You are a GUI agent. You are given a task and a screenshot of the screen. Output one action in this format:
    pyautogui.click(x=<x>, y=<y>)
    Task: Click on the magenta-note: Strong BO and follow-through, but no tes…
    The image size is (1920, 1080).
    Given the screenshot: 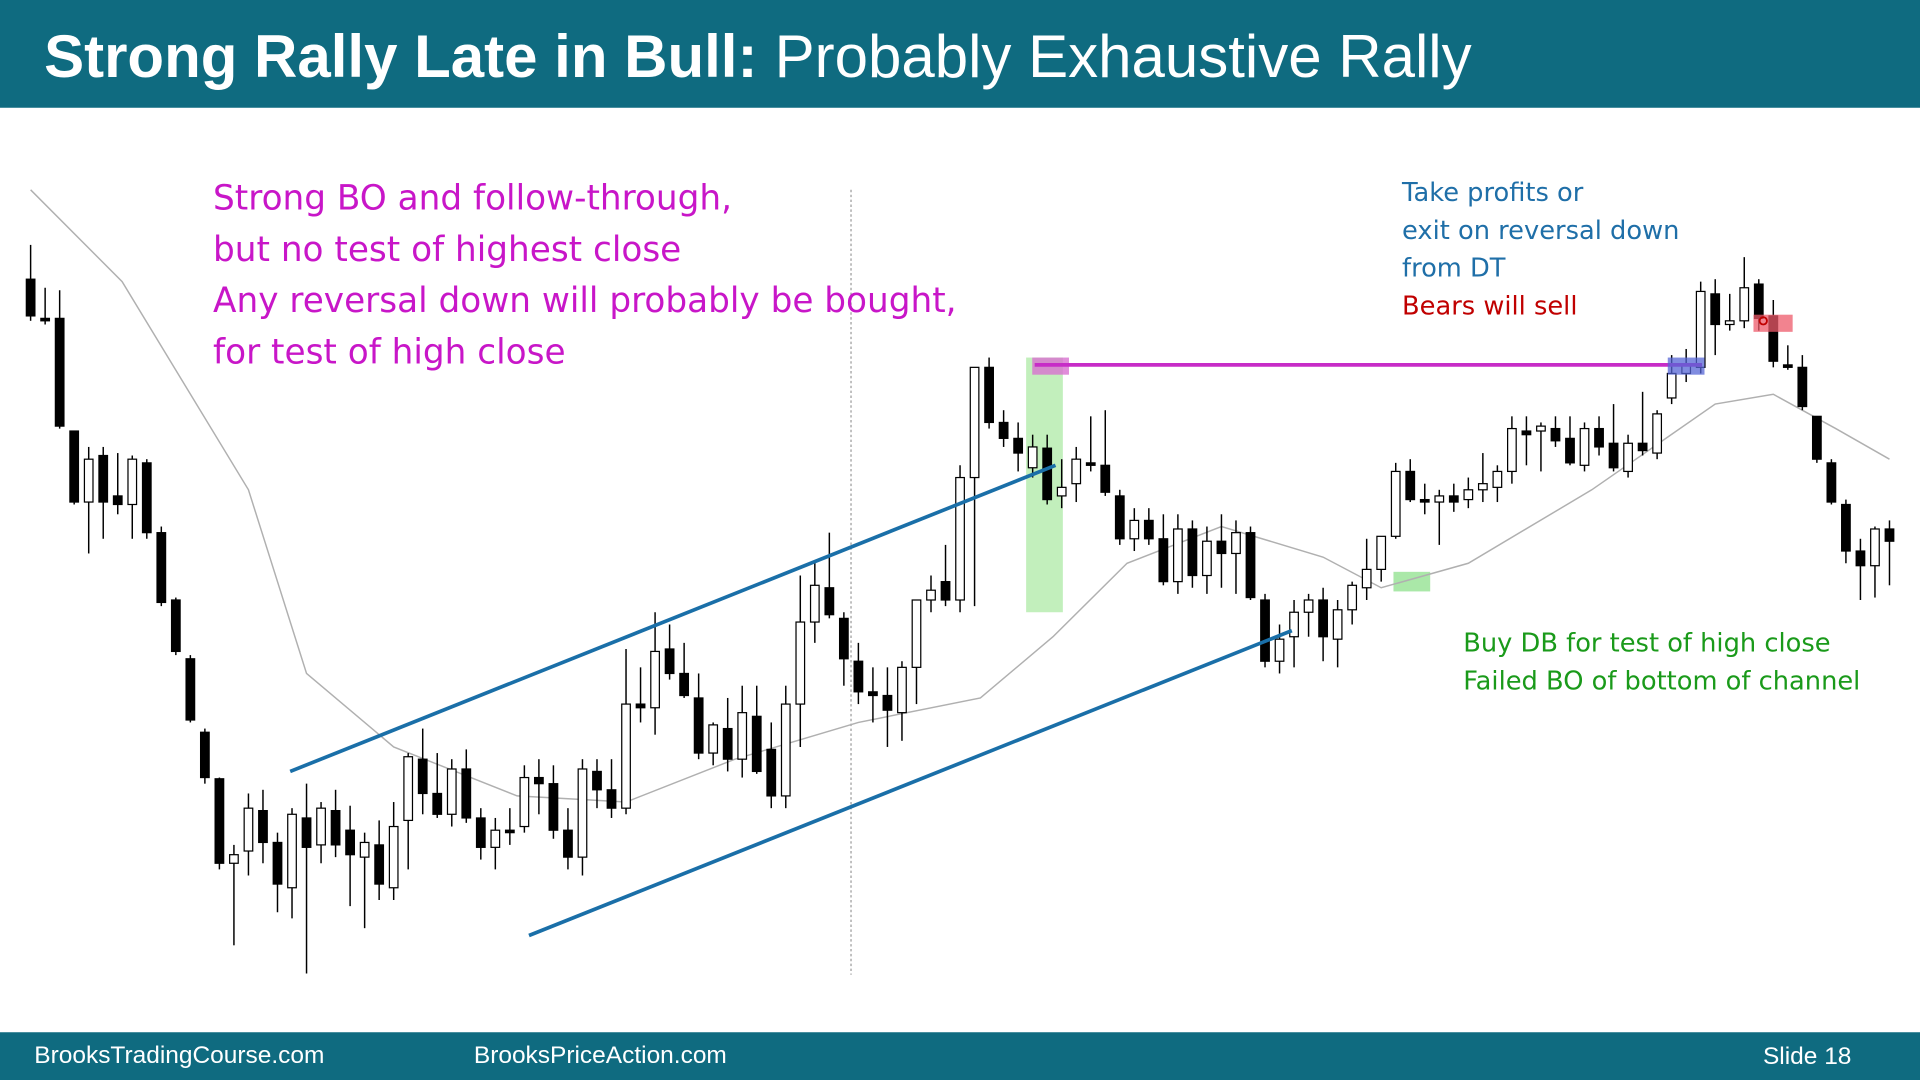 What is the action you would take?
    pyautogui.click(x=584, y=275)
    